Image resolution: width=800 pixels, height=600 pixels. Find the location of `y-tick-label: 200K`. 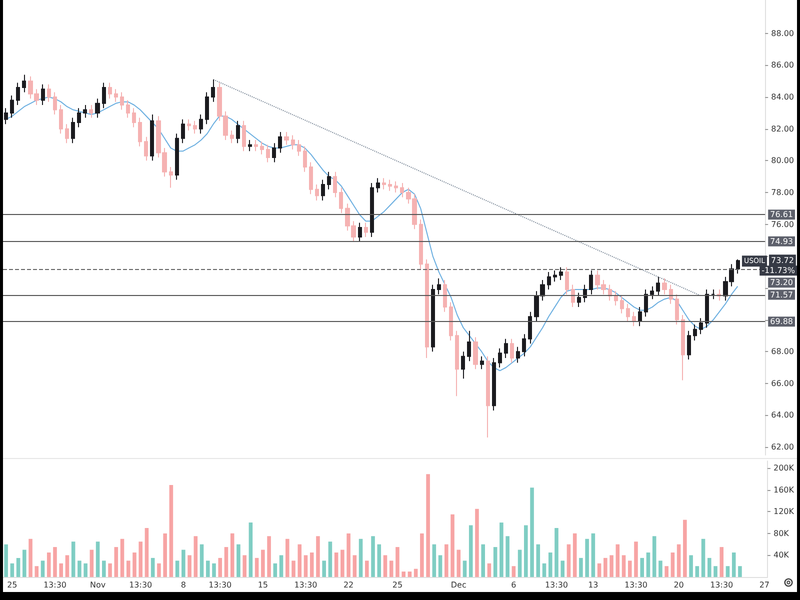

y-tick-label: 200K is located at coordinates (784, 468).